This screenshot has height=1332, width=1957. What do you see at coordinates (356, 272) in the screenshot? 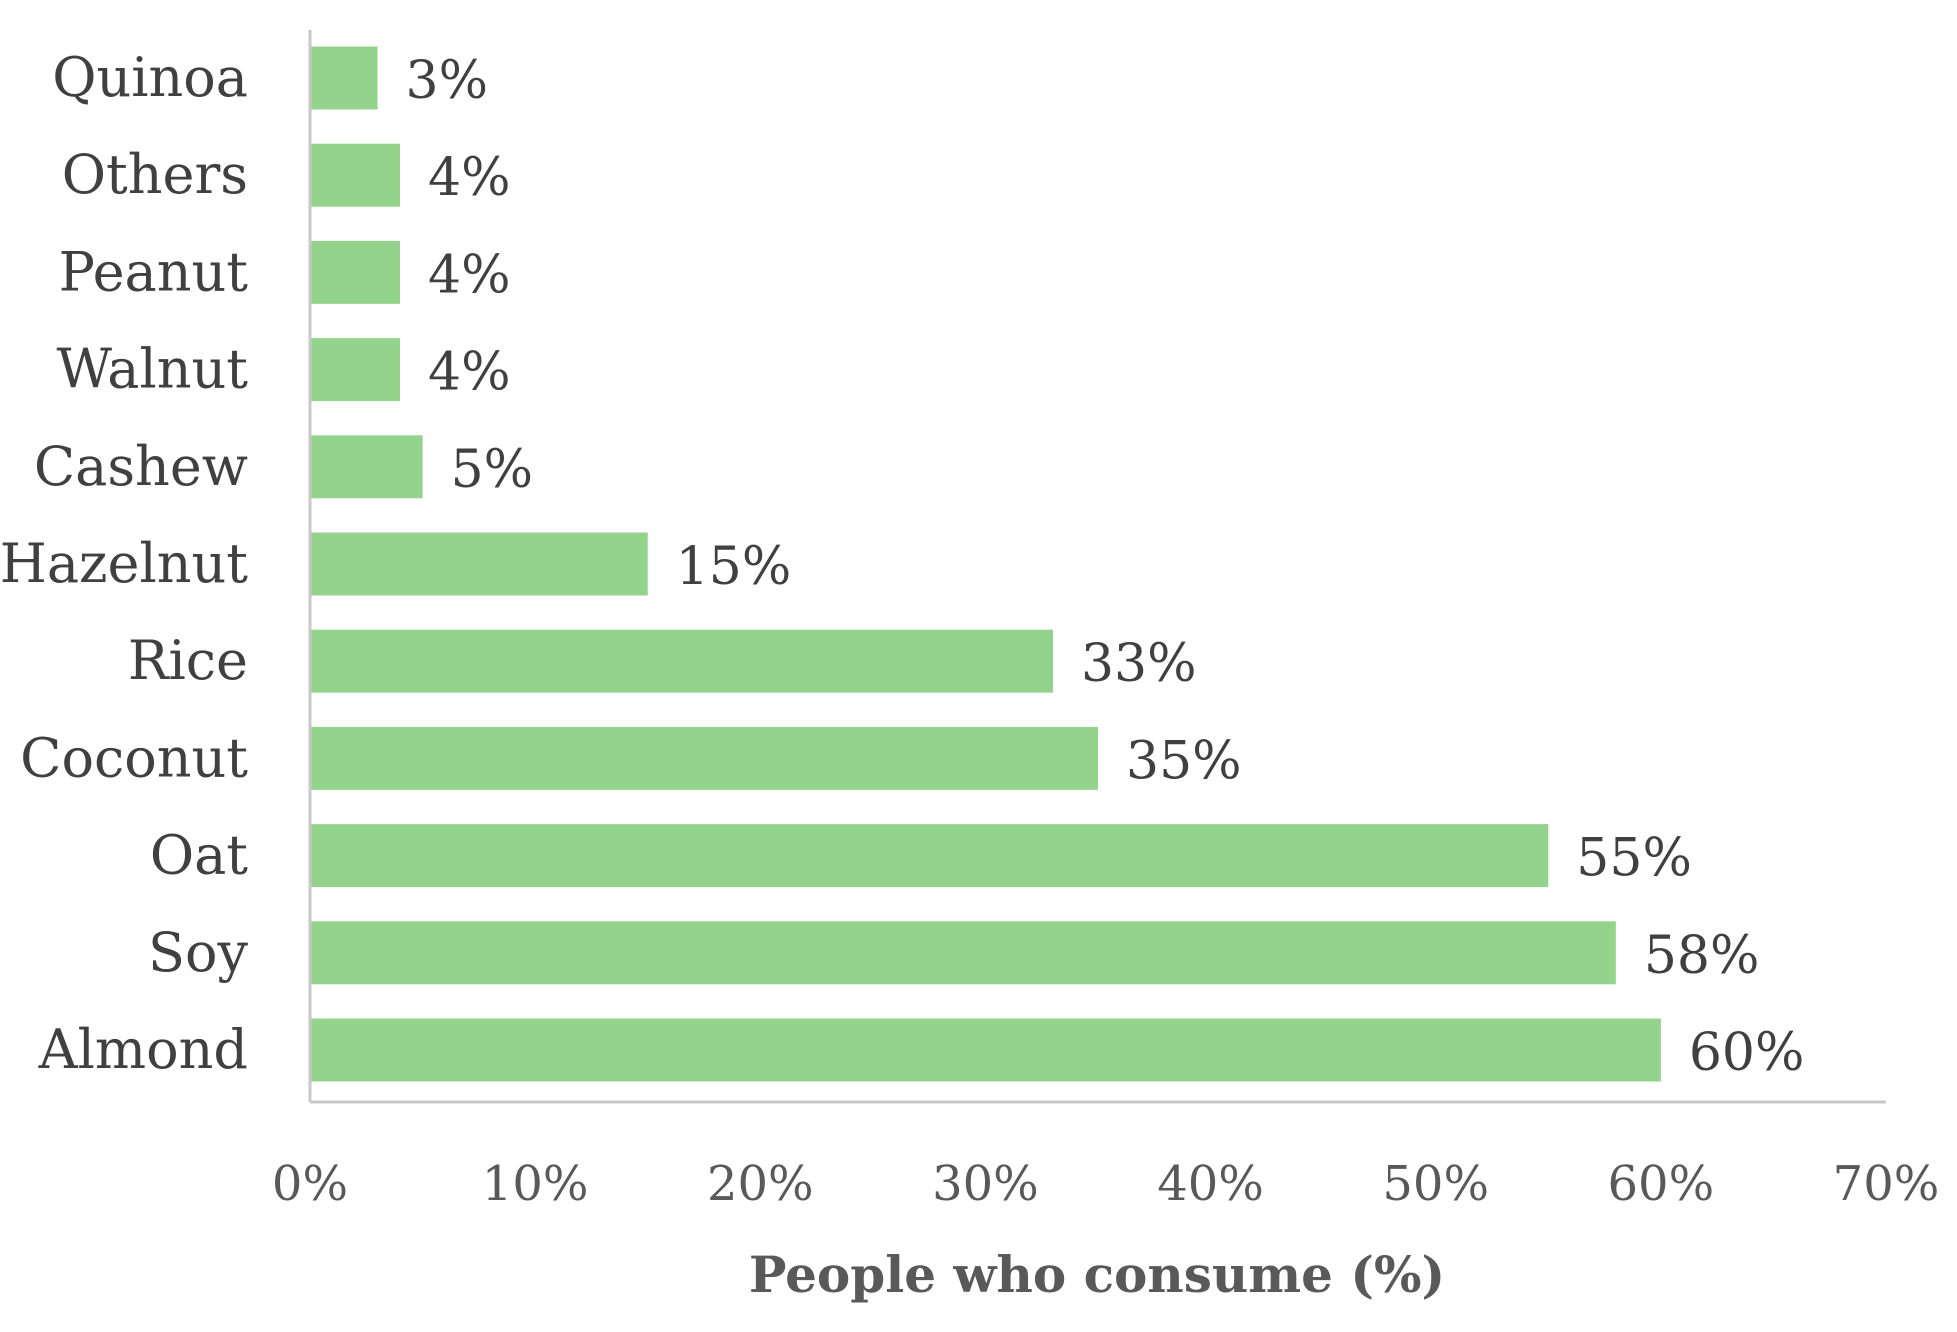
I see `bar-peanut` at bounding box center [356, 272].